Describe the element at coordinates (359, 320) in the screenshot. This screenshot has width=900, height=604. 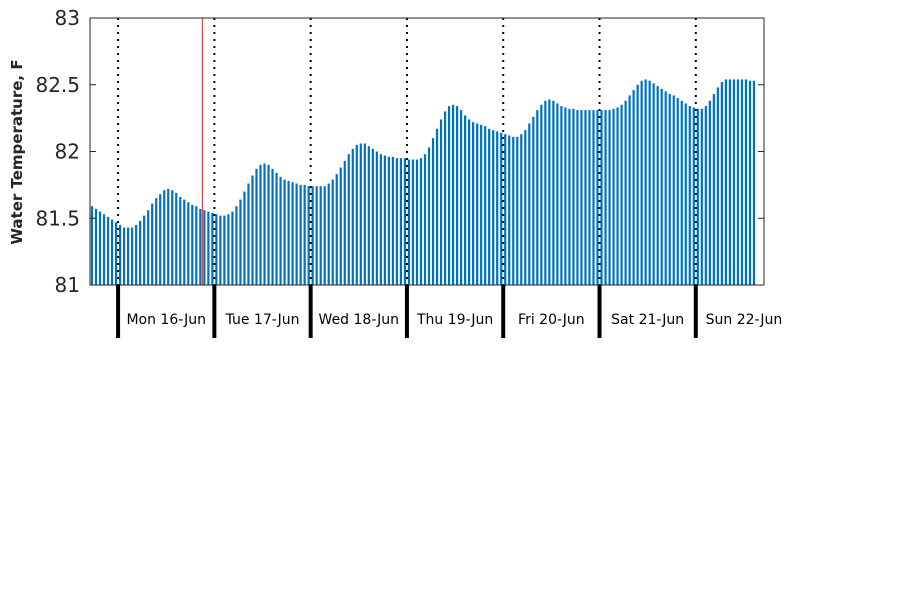
I see `day-label: Wed 18-Jun` at that location.